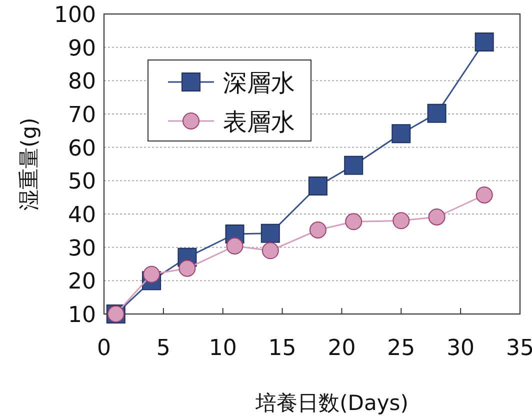  Describe the element at coordinates (82, 182) in the screenshot. I see `y-tick-label: 50` at that location.